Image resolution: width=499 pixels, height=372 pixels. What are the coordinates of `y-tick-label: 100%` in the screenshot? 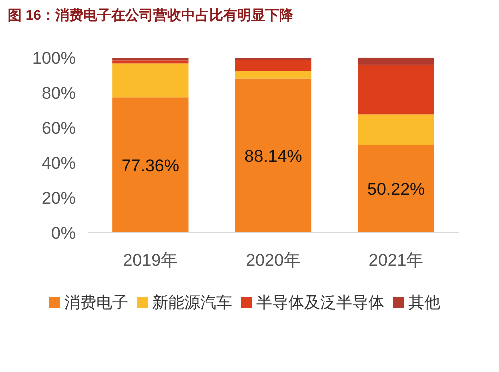 It's located at (54, 58).